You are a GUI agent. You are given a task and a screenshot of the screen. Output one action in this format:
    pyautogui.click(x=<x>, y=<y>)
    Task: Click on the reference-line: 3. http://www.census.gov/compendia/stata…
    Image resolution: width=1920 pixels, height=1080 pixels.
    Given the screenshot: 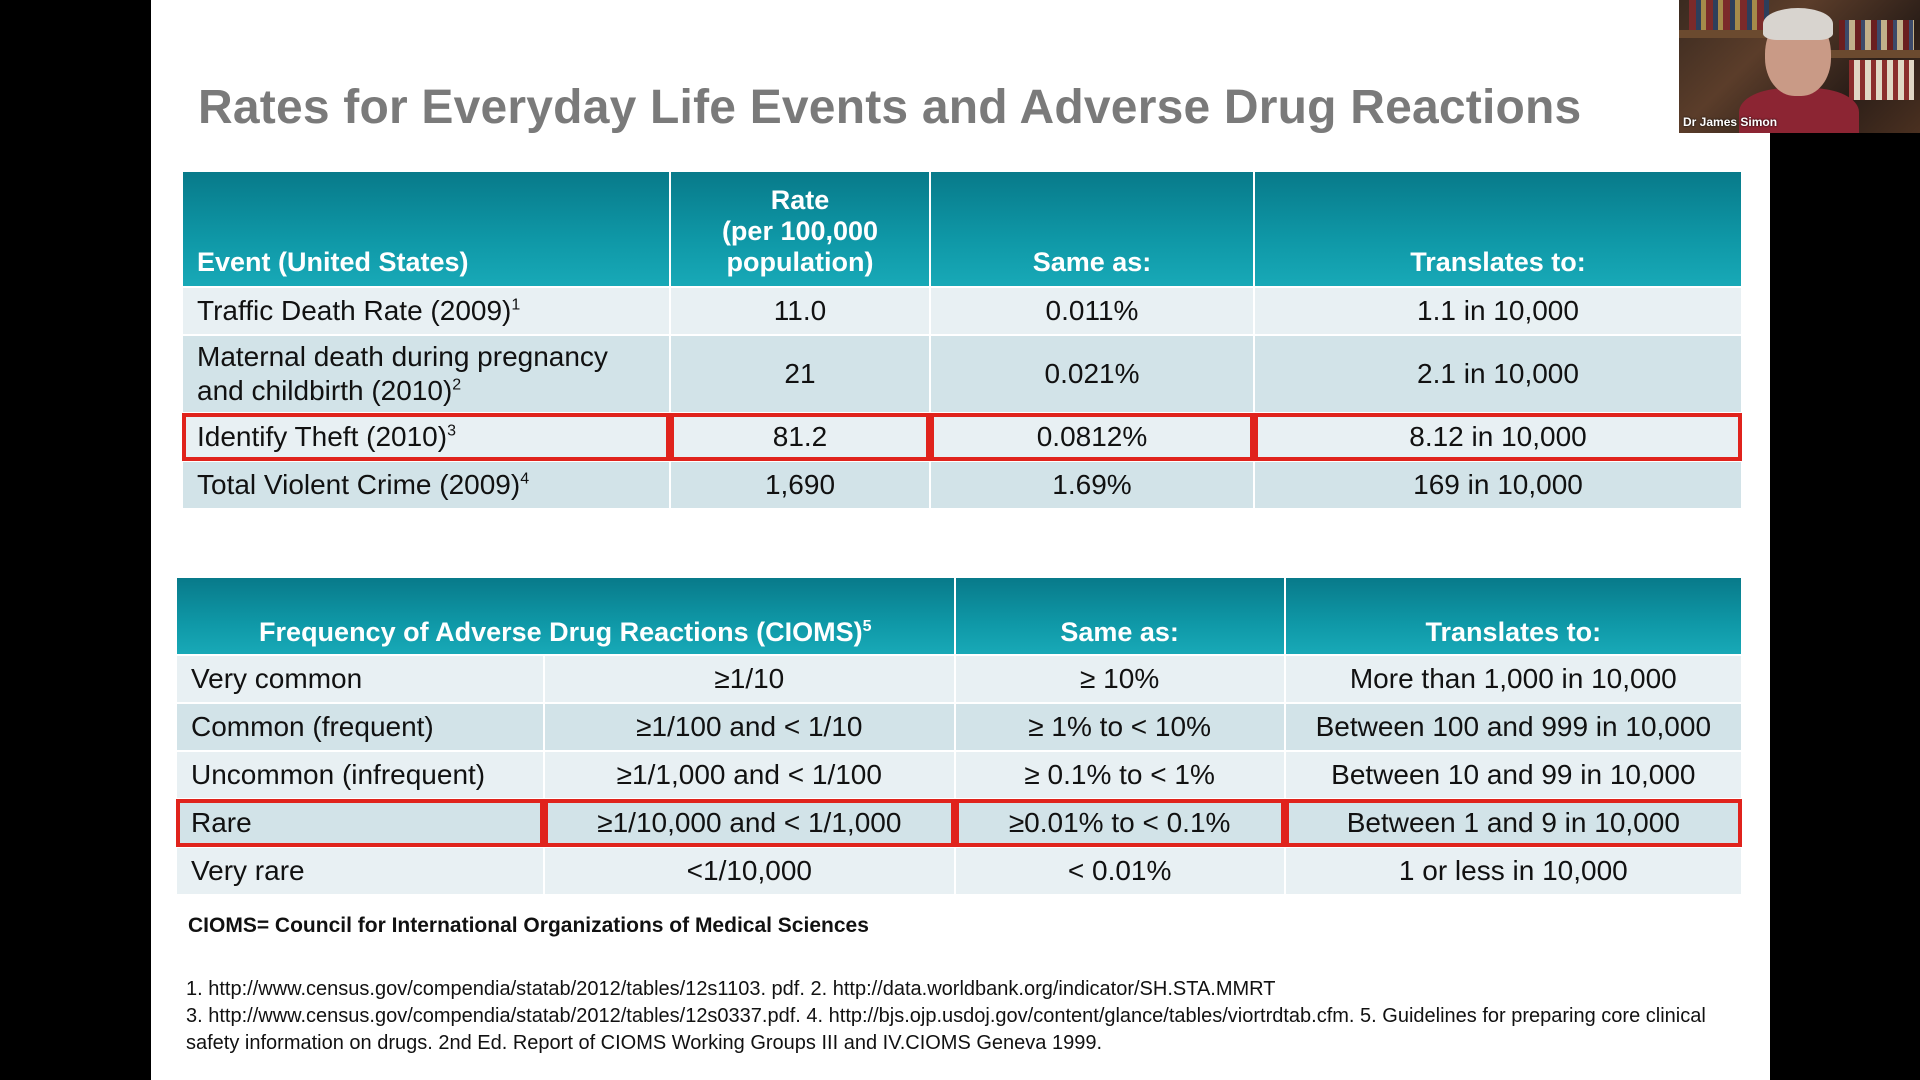 What is the action you would take?
    pyautogui.click(x=946, y=1029)
    